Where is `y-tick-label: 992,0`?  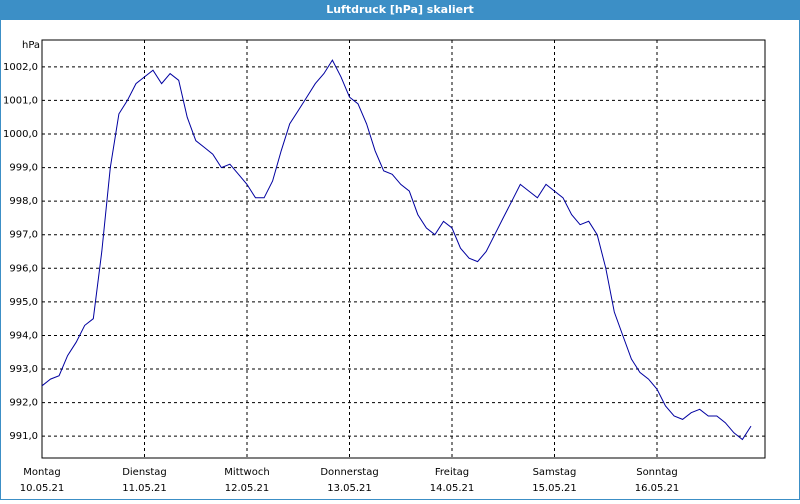 y-tick-label: 992,0 is located at coordinates (23, 403).